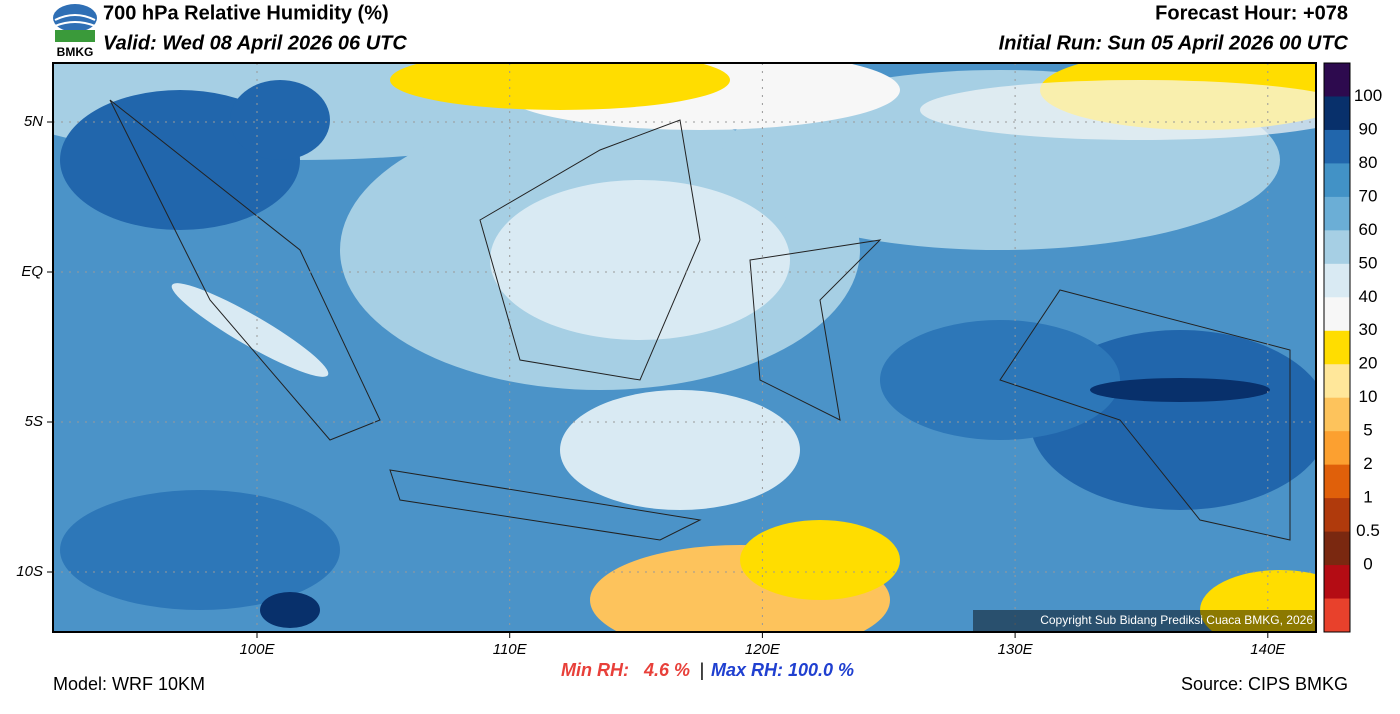 The width and height of the screenshot is (1400, 714). I want to click on x-tick-label: 120E, so click(763, 649).